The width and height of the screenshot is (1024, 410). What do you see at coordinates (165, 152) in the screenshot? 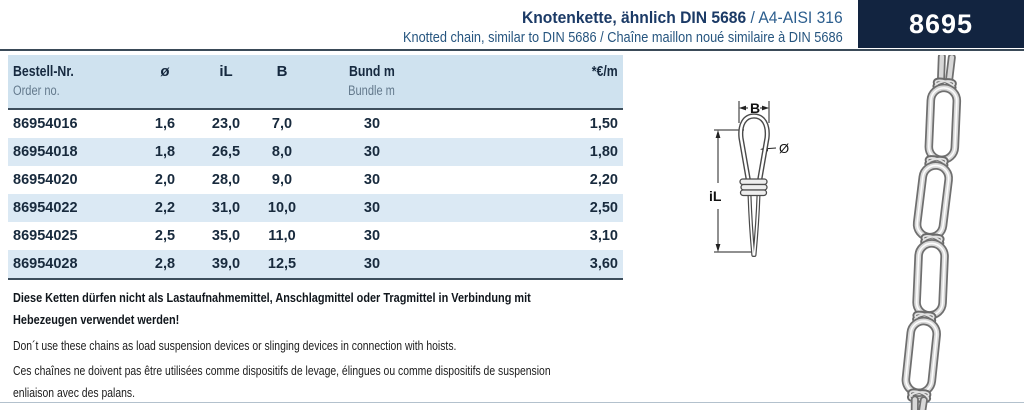
I see `cell-diameter: 1,8` at bounding box center [165, 152].